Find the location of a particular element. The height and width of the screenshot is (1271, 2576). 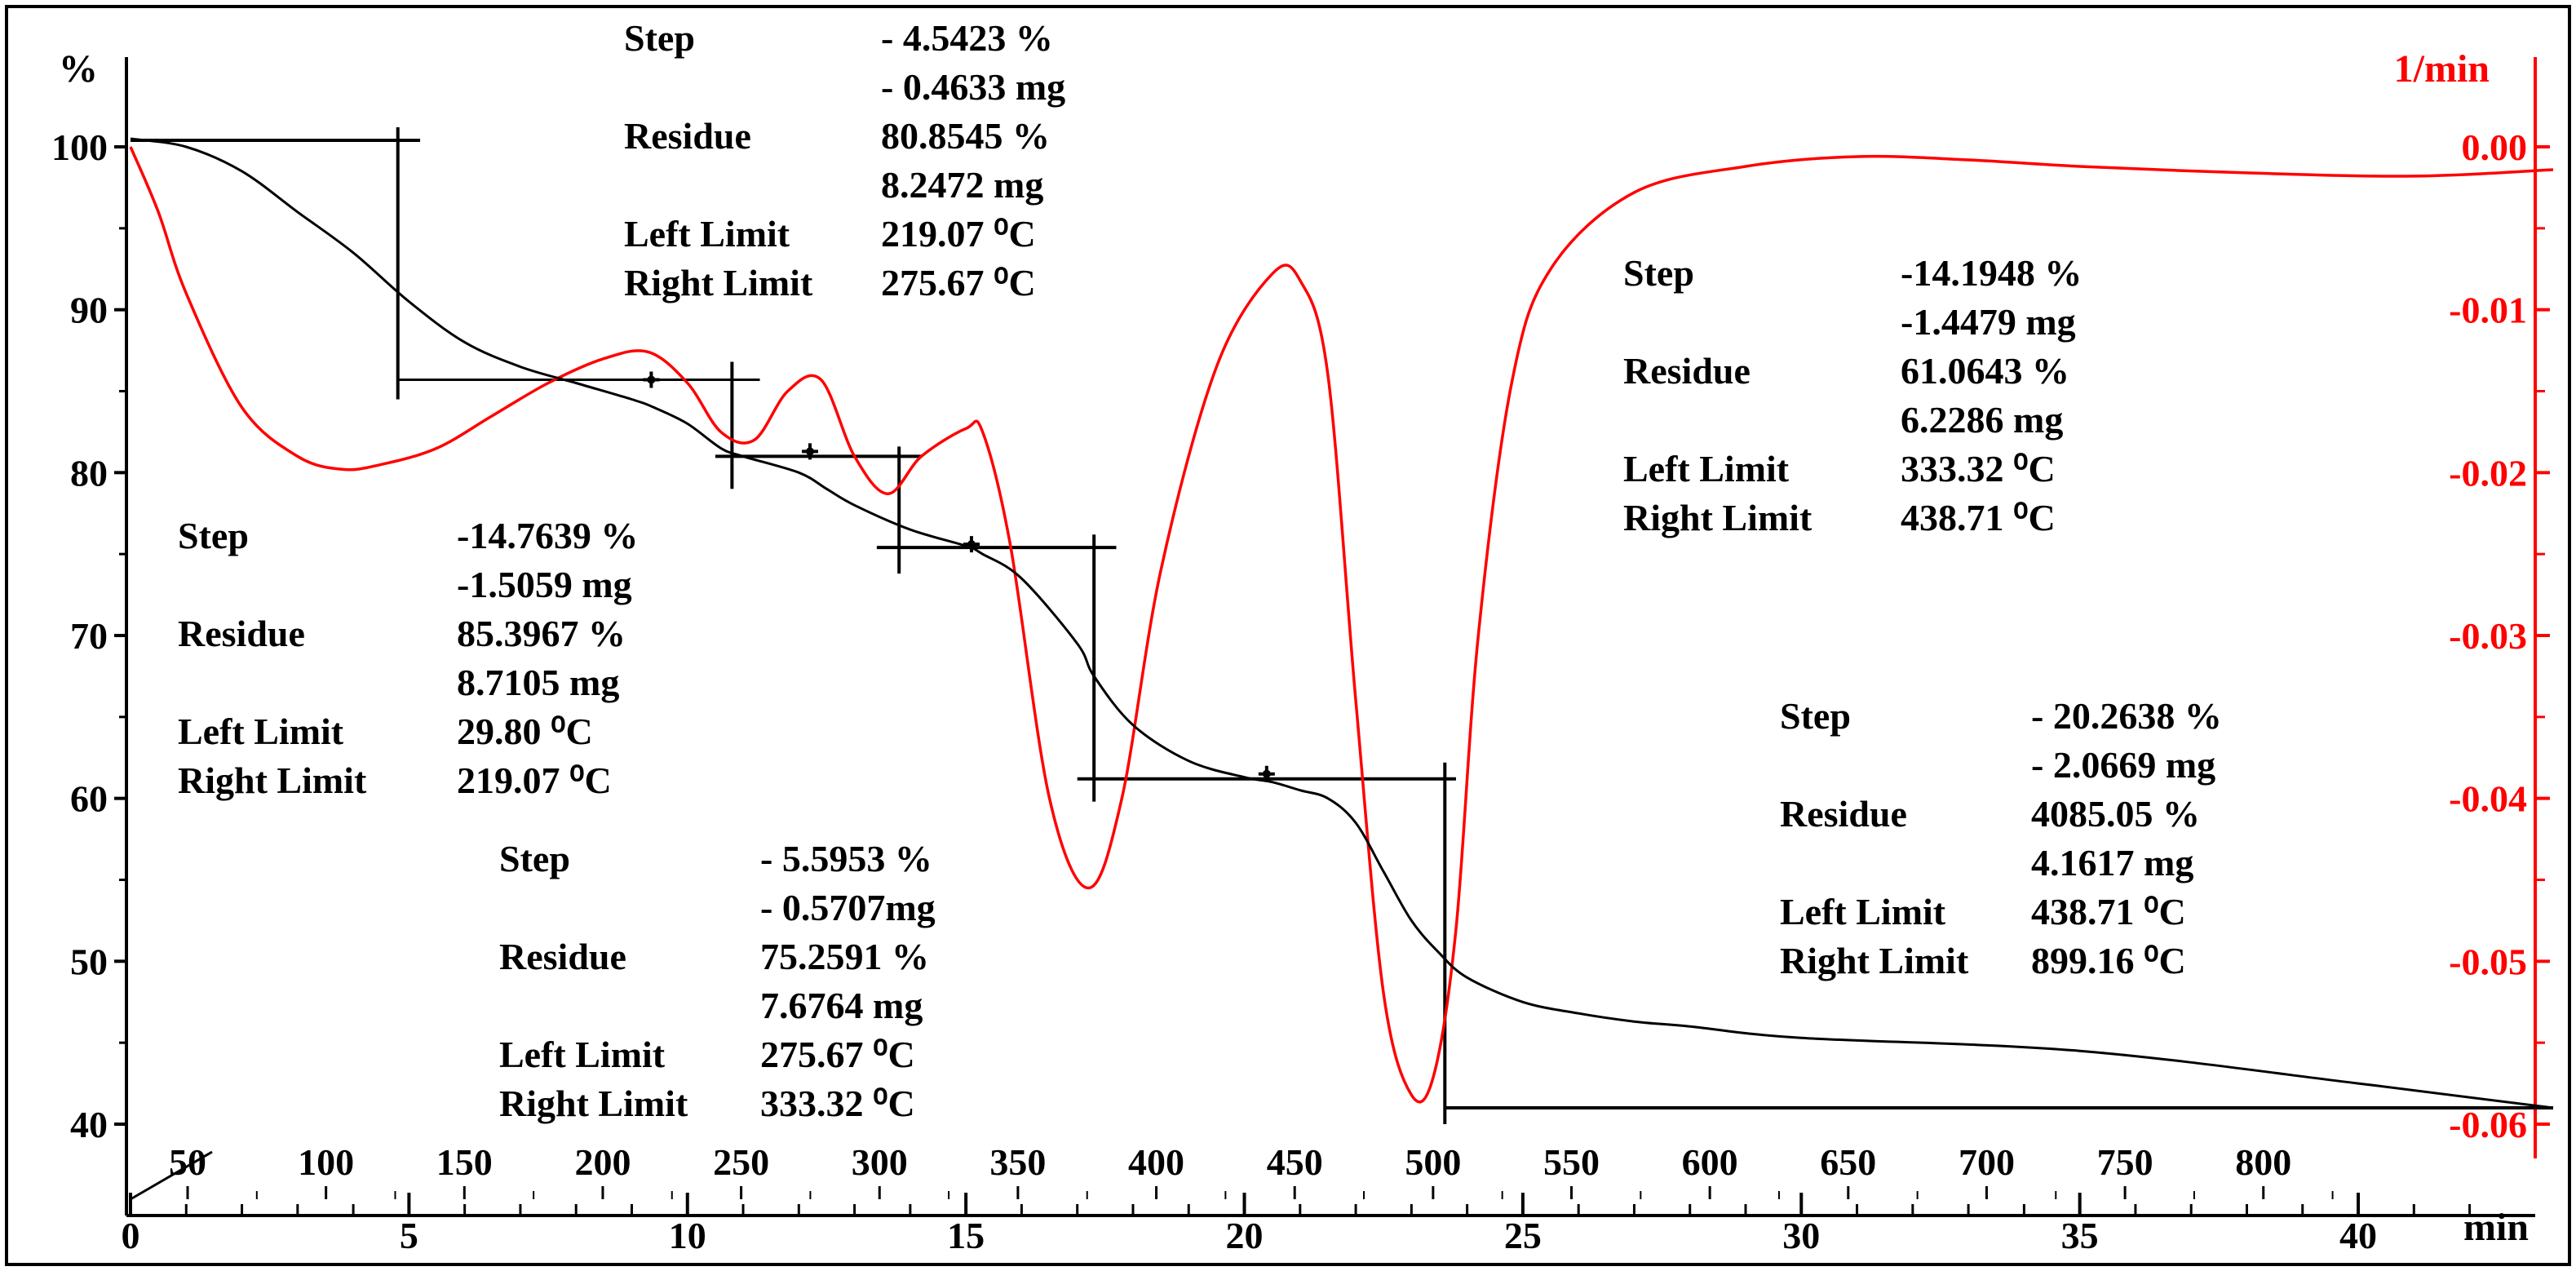

left-axis-tick-label: 60 is located at coordinates (89, 799).